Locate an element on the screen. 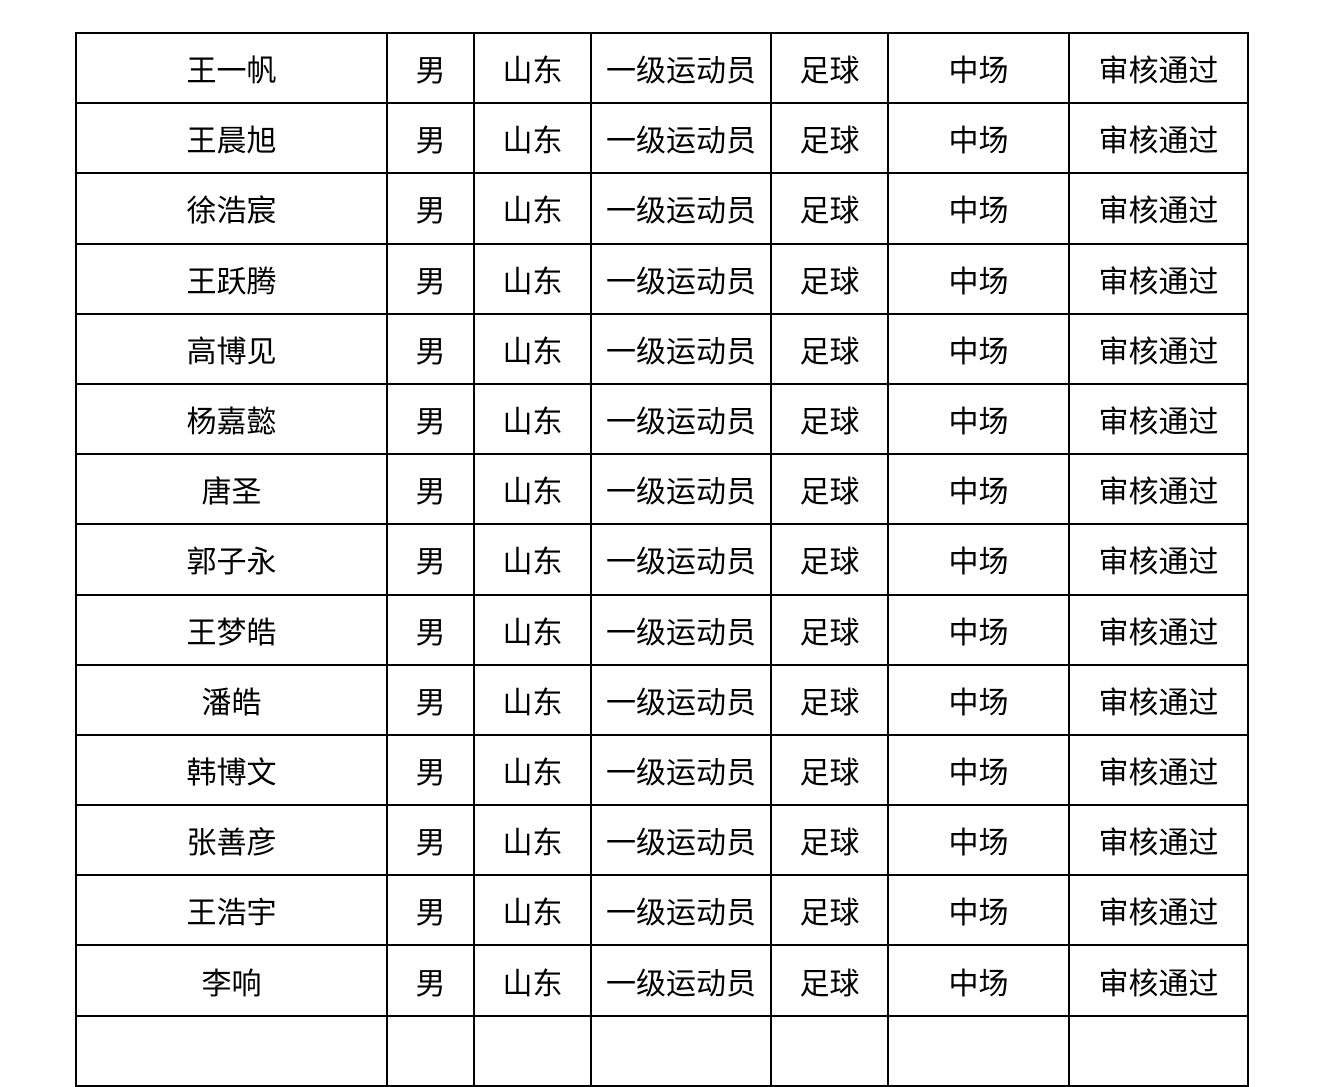  table-row: 王晨旭 男 山东 一级运动员 足球 中场 审核通过 is located at coordinates (662, 138).